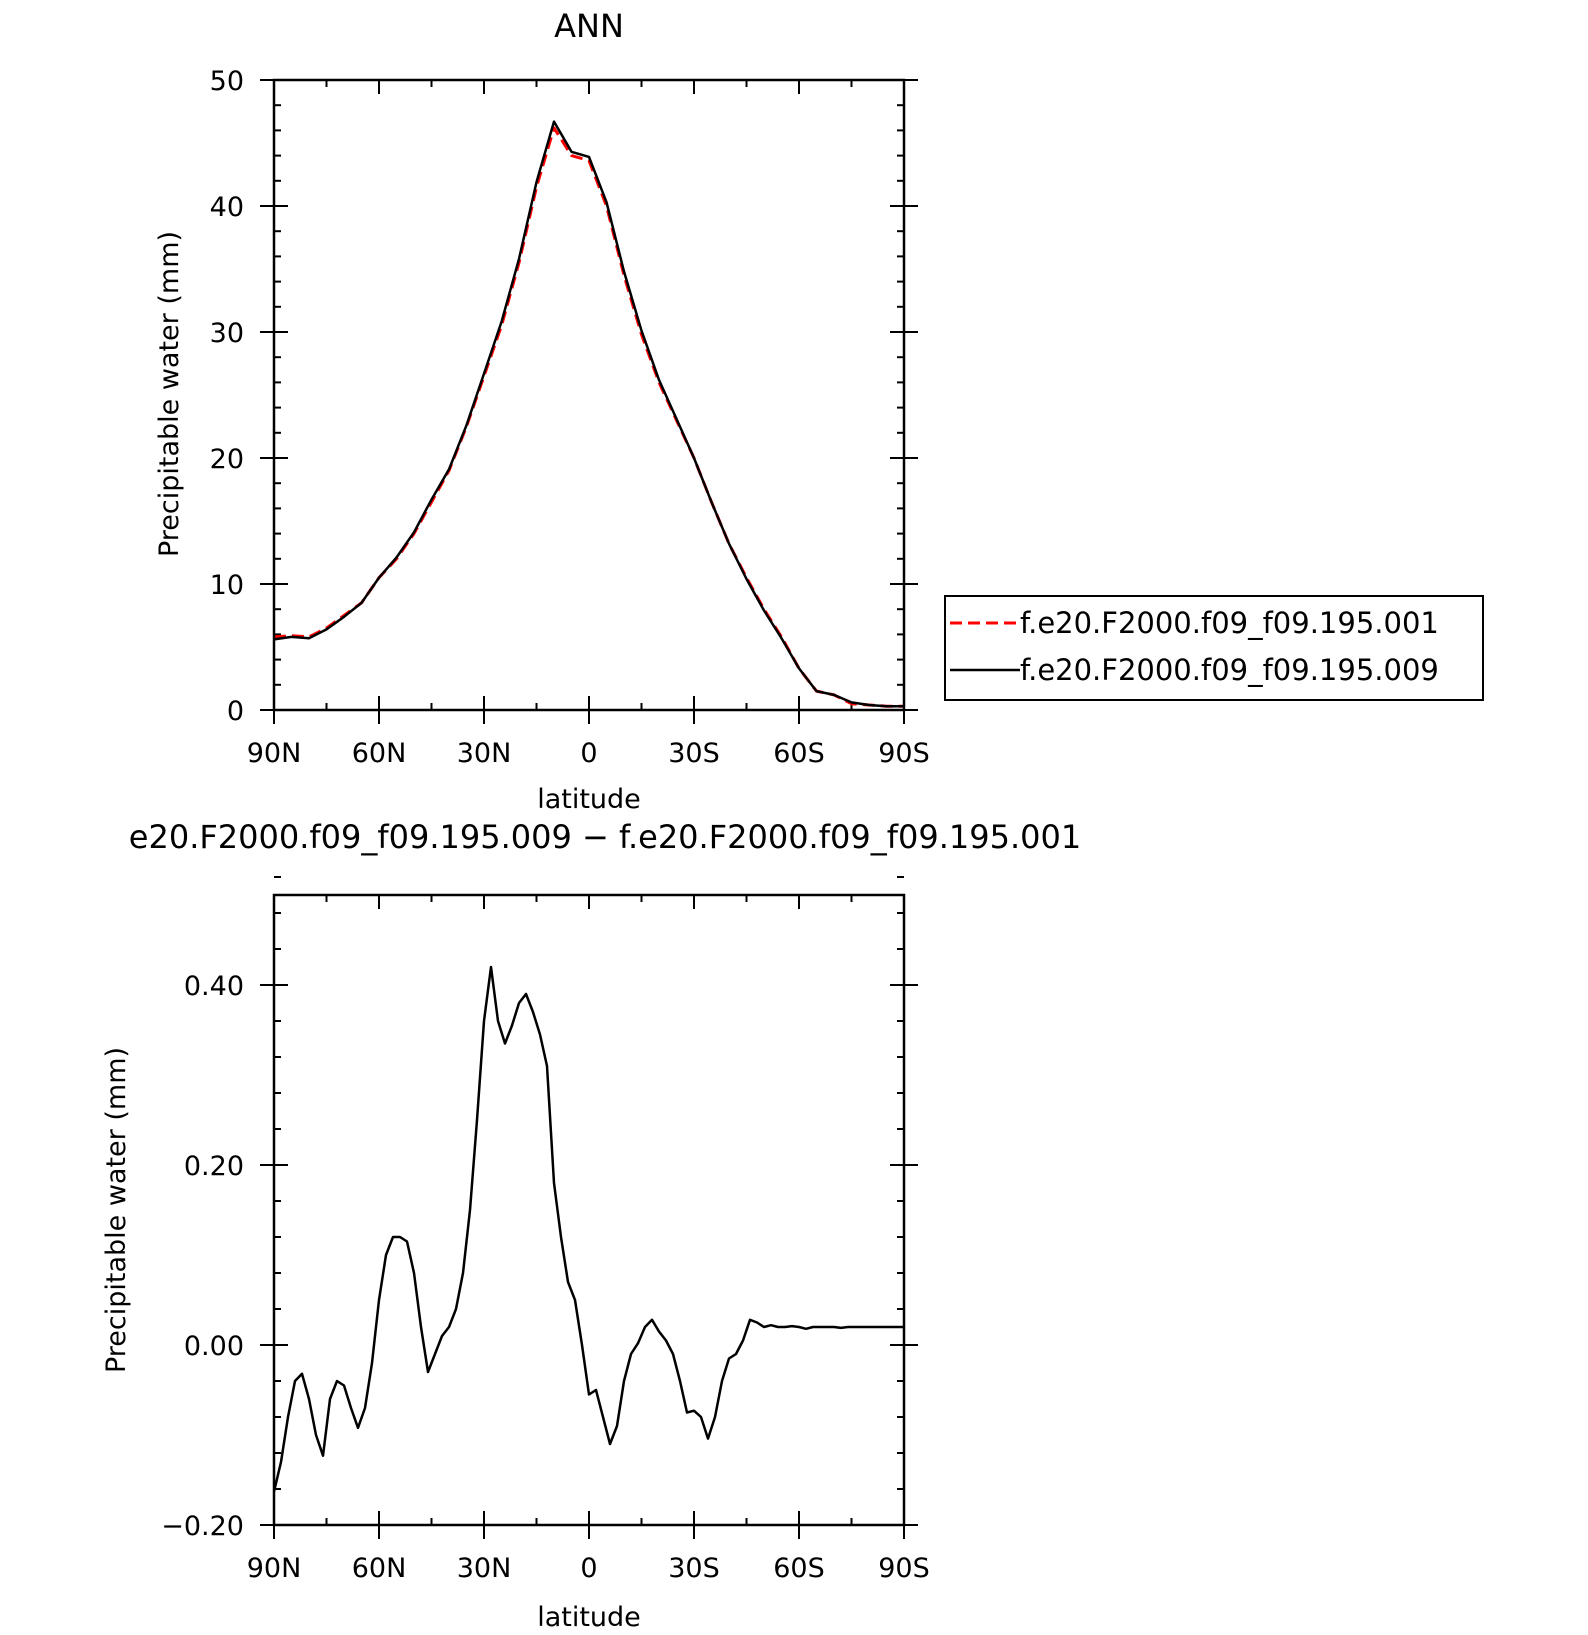 This screenshot has height=1635, width=1588. Describe the element at coordinates (169, 394) in the screenshot. I see `top-y-axis-label: Precipitable water (mm)` at that location.